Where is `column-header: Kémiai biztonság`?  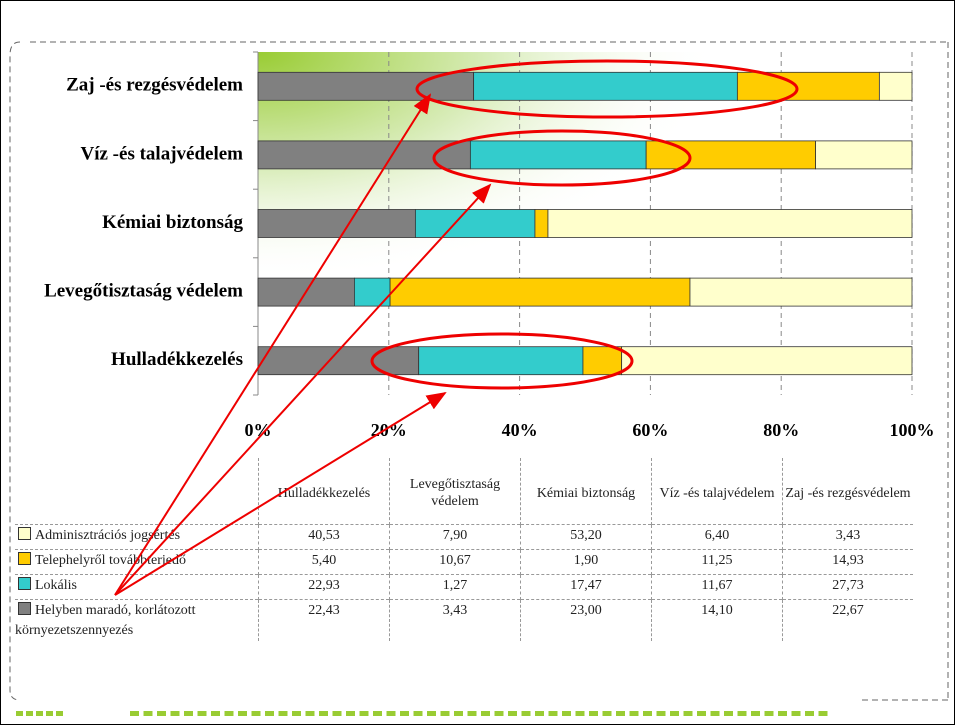 column-header: Kémiai biztonság is located at coordinates (586, 491).